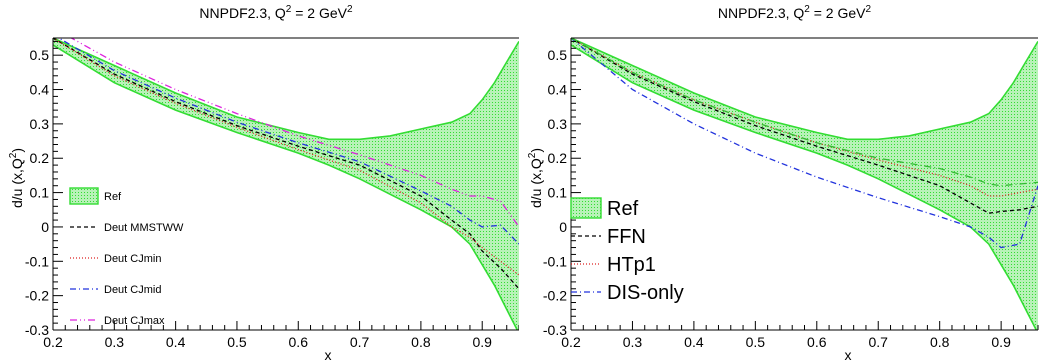 The width and height of the screenshot is (1039, 364). I want to click on legend-label-dis-only: DIS-only, so click(645, 293).